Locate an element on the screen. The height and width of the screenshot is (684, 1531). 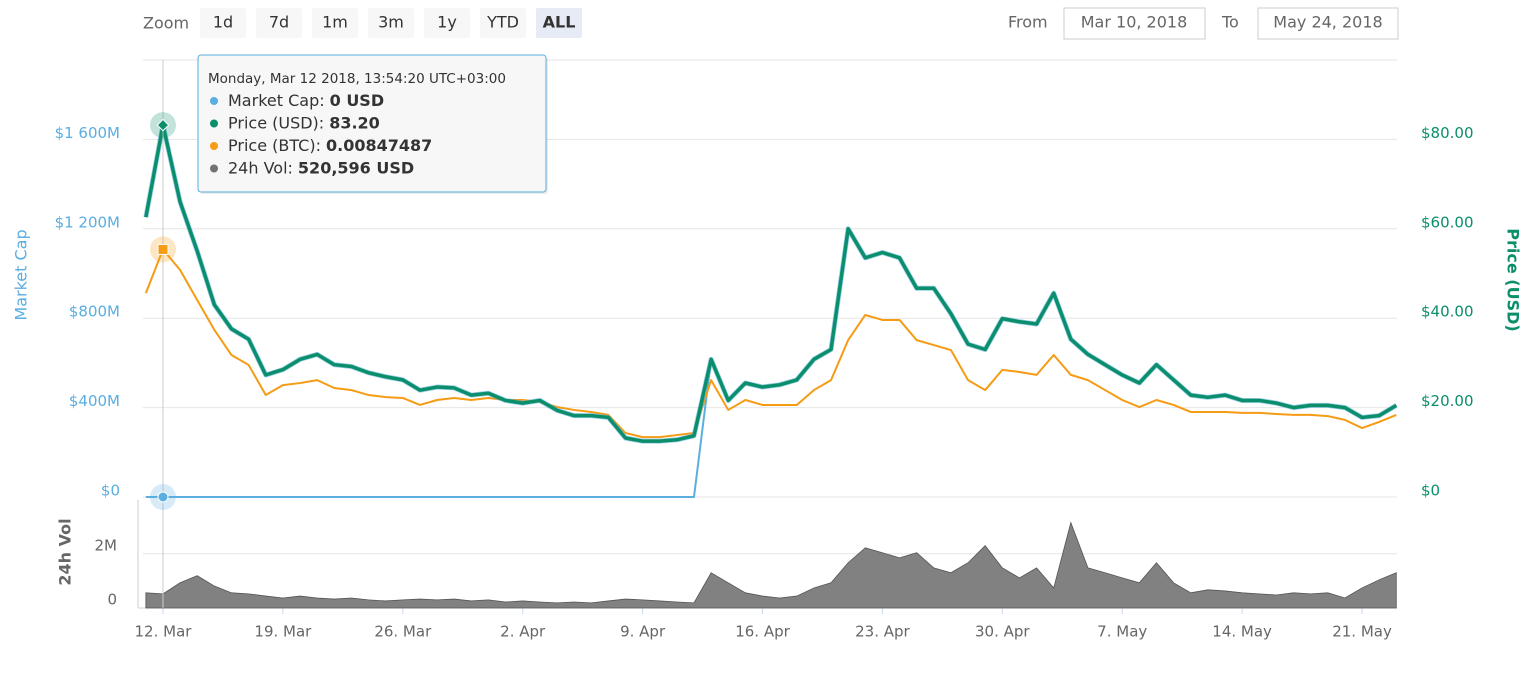
x-tick-label: 19. Mar is located at coordinates (283, 632).